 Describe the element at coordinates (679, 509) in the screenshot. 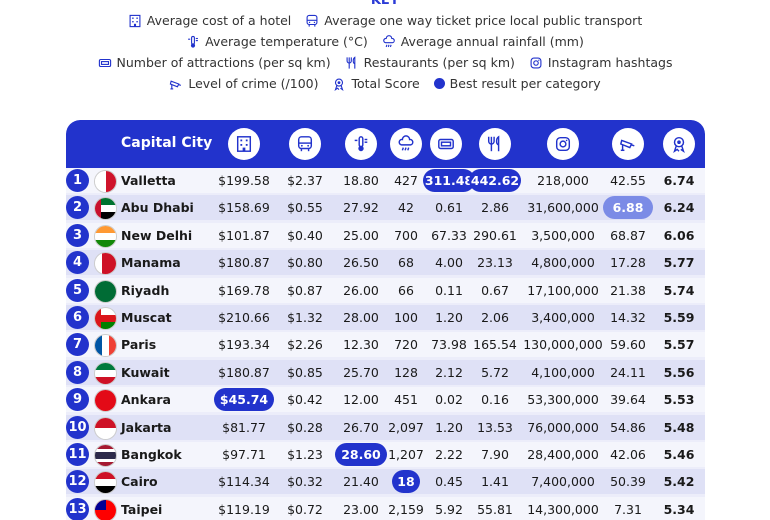

I see `score-cell: 5.34` at that location.